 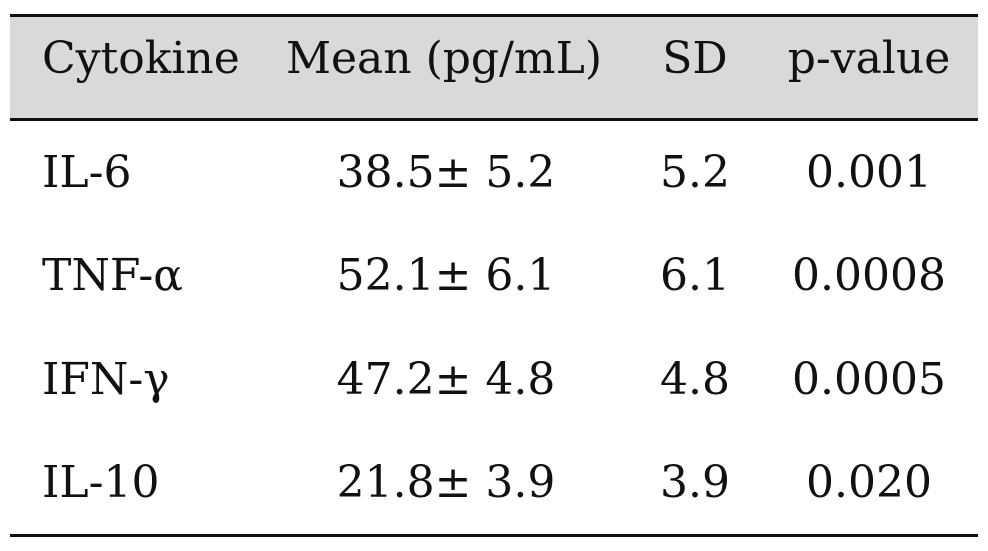 I want to click on cell-p-value: 0.0005, so click(x=869, y=379).